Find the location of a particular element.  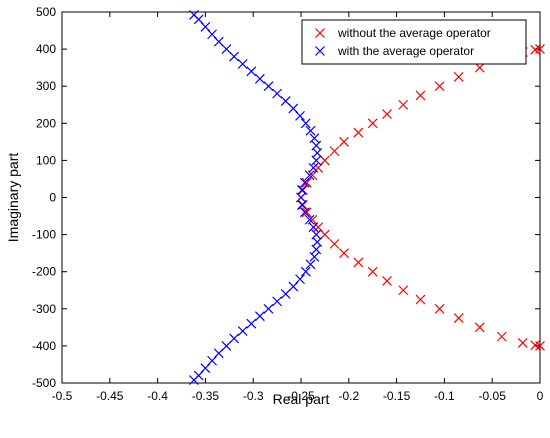

y-tick-label: 400 is located at coordinates (46, 49).